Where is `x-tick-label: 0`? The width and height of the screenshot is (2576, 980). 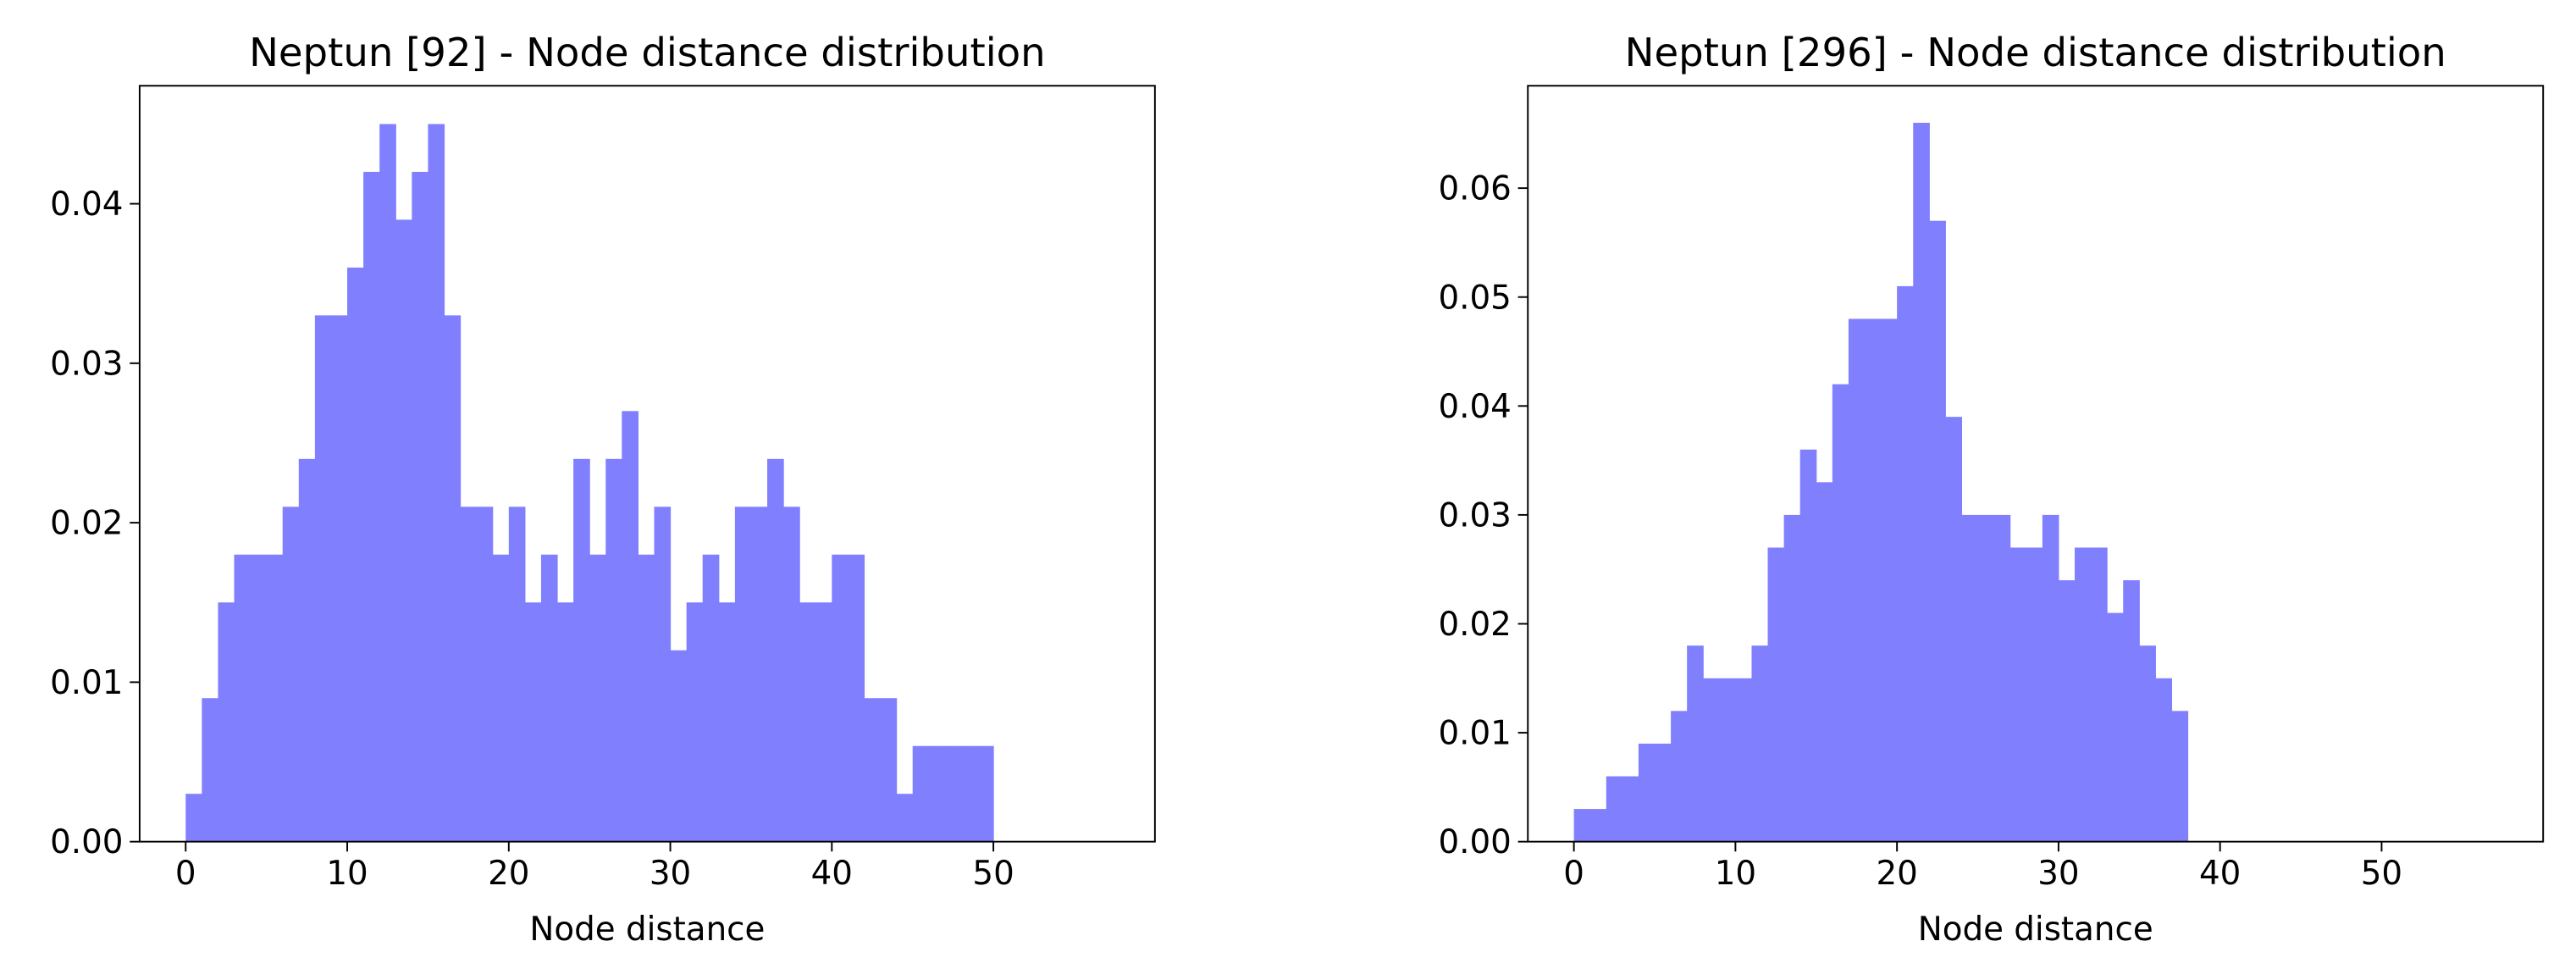
x-tick-label: 0 is located at coordinates (185, 874).